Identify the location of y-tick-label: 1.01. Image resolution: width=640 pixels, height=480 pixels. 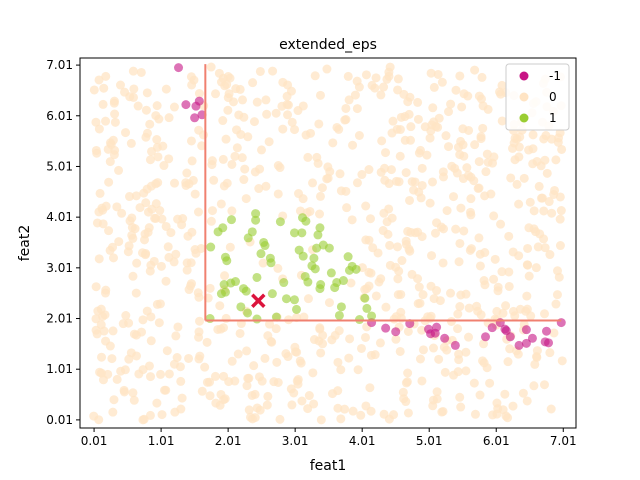
(59, 369).